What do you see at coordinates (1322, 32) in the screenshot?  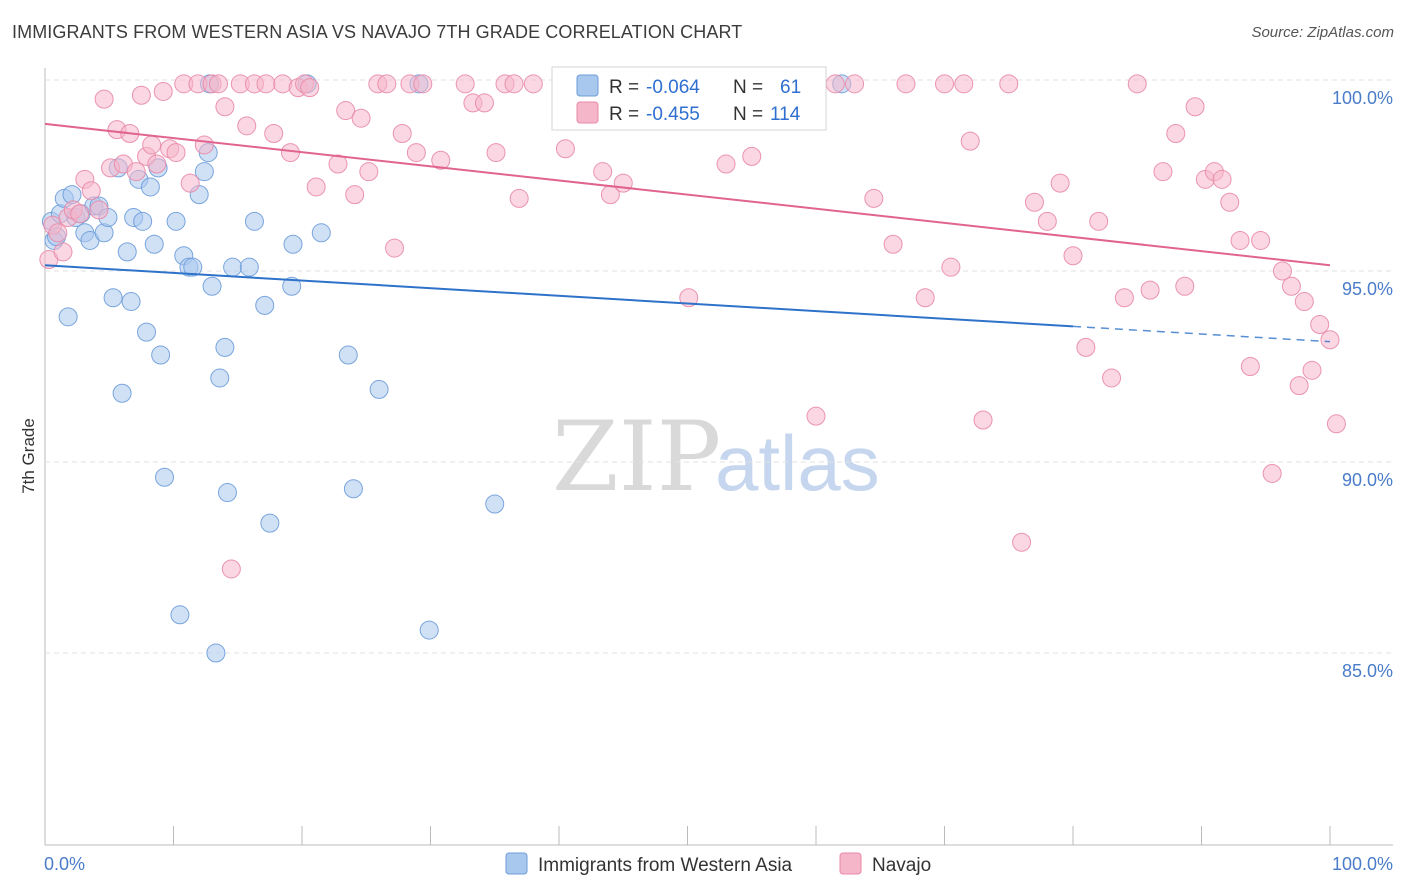 I see `chart-source: Source: ZipAtlas.com` at bounding box center [1322, 32].